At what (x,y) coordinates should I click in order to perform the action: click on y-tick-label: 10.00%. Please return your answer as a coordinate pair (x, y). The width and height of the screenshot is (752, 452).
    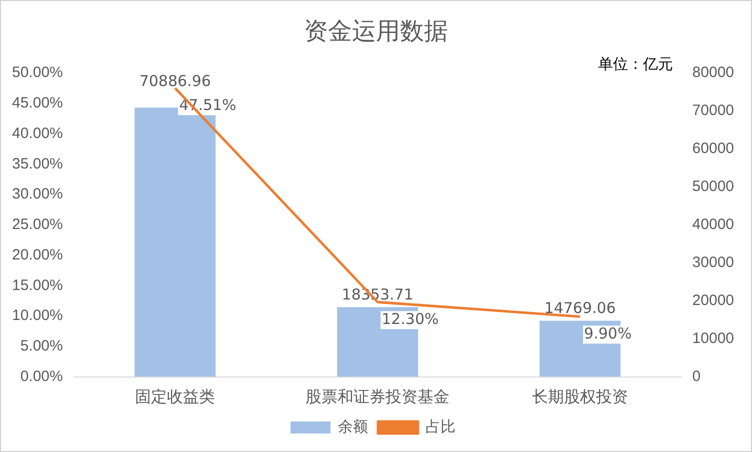
    Looking at the image, I should click on (37, 315).